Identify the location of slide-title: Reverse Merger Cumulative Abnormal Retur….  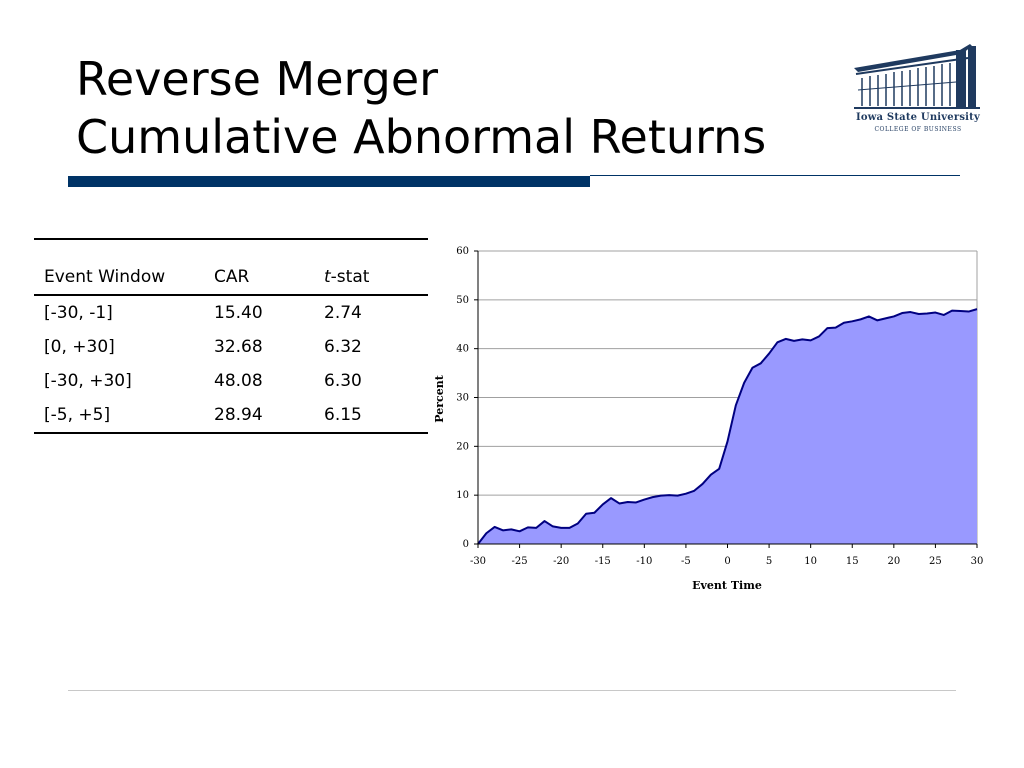
(421, 108).